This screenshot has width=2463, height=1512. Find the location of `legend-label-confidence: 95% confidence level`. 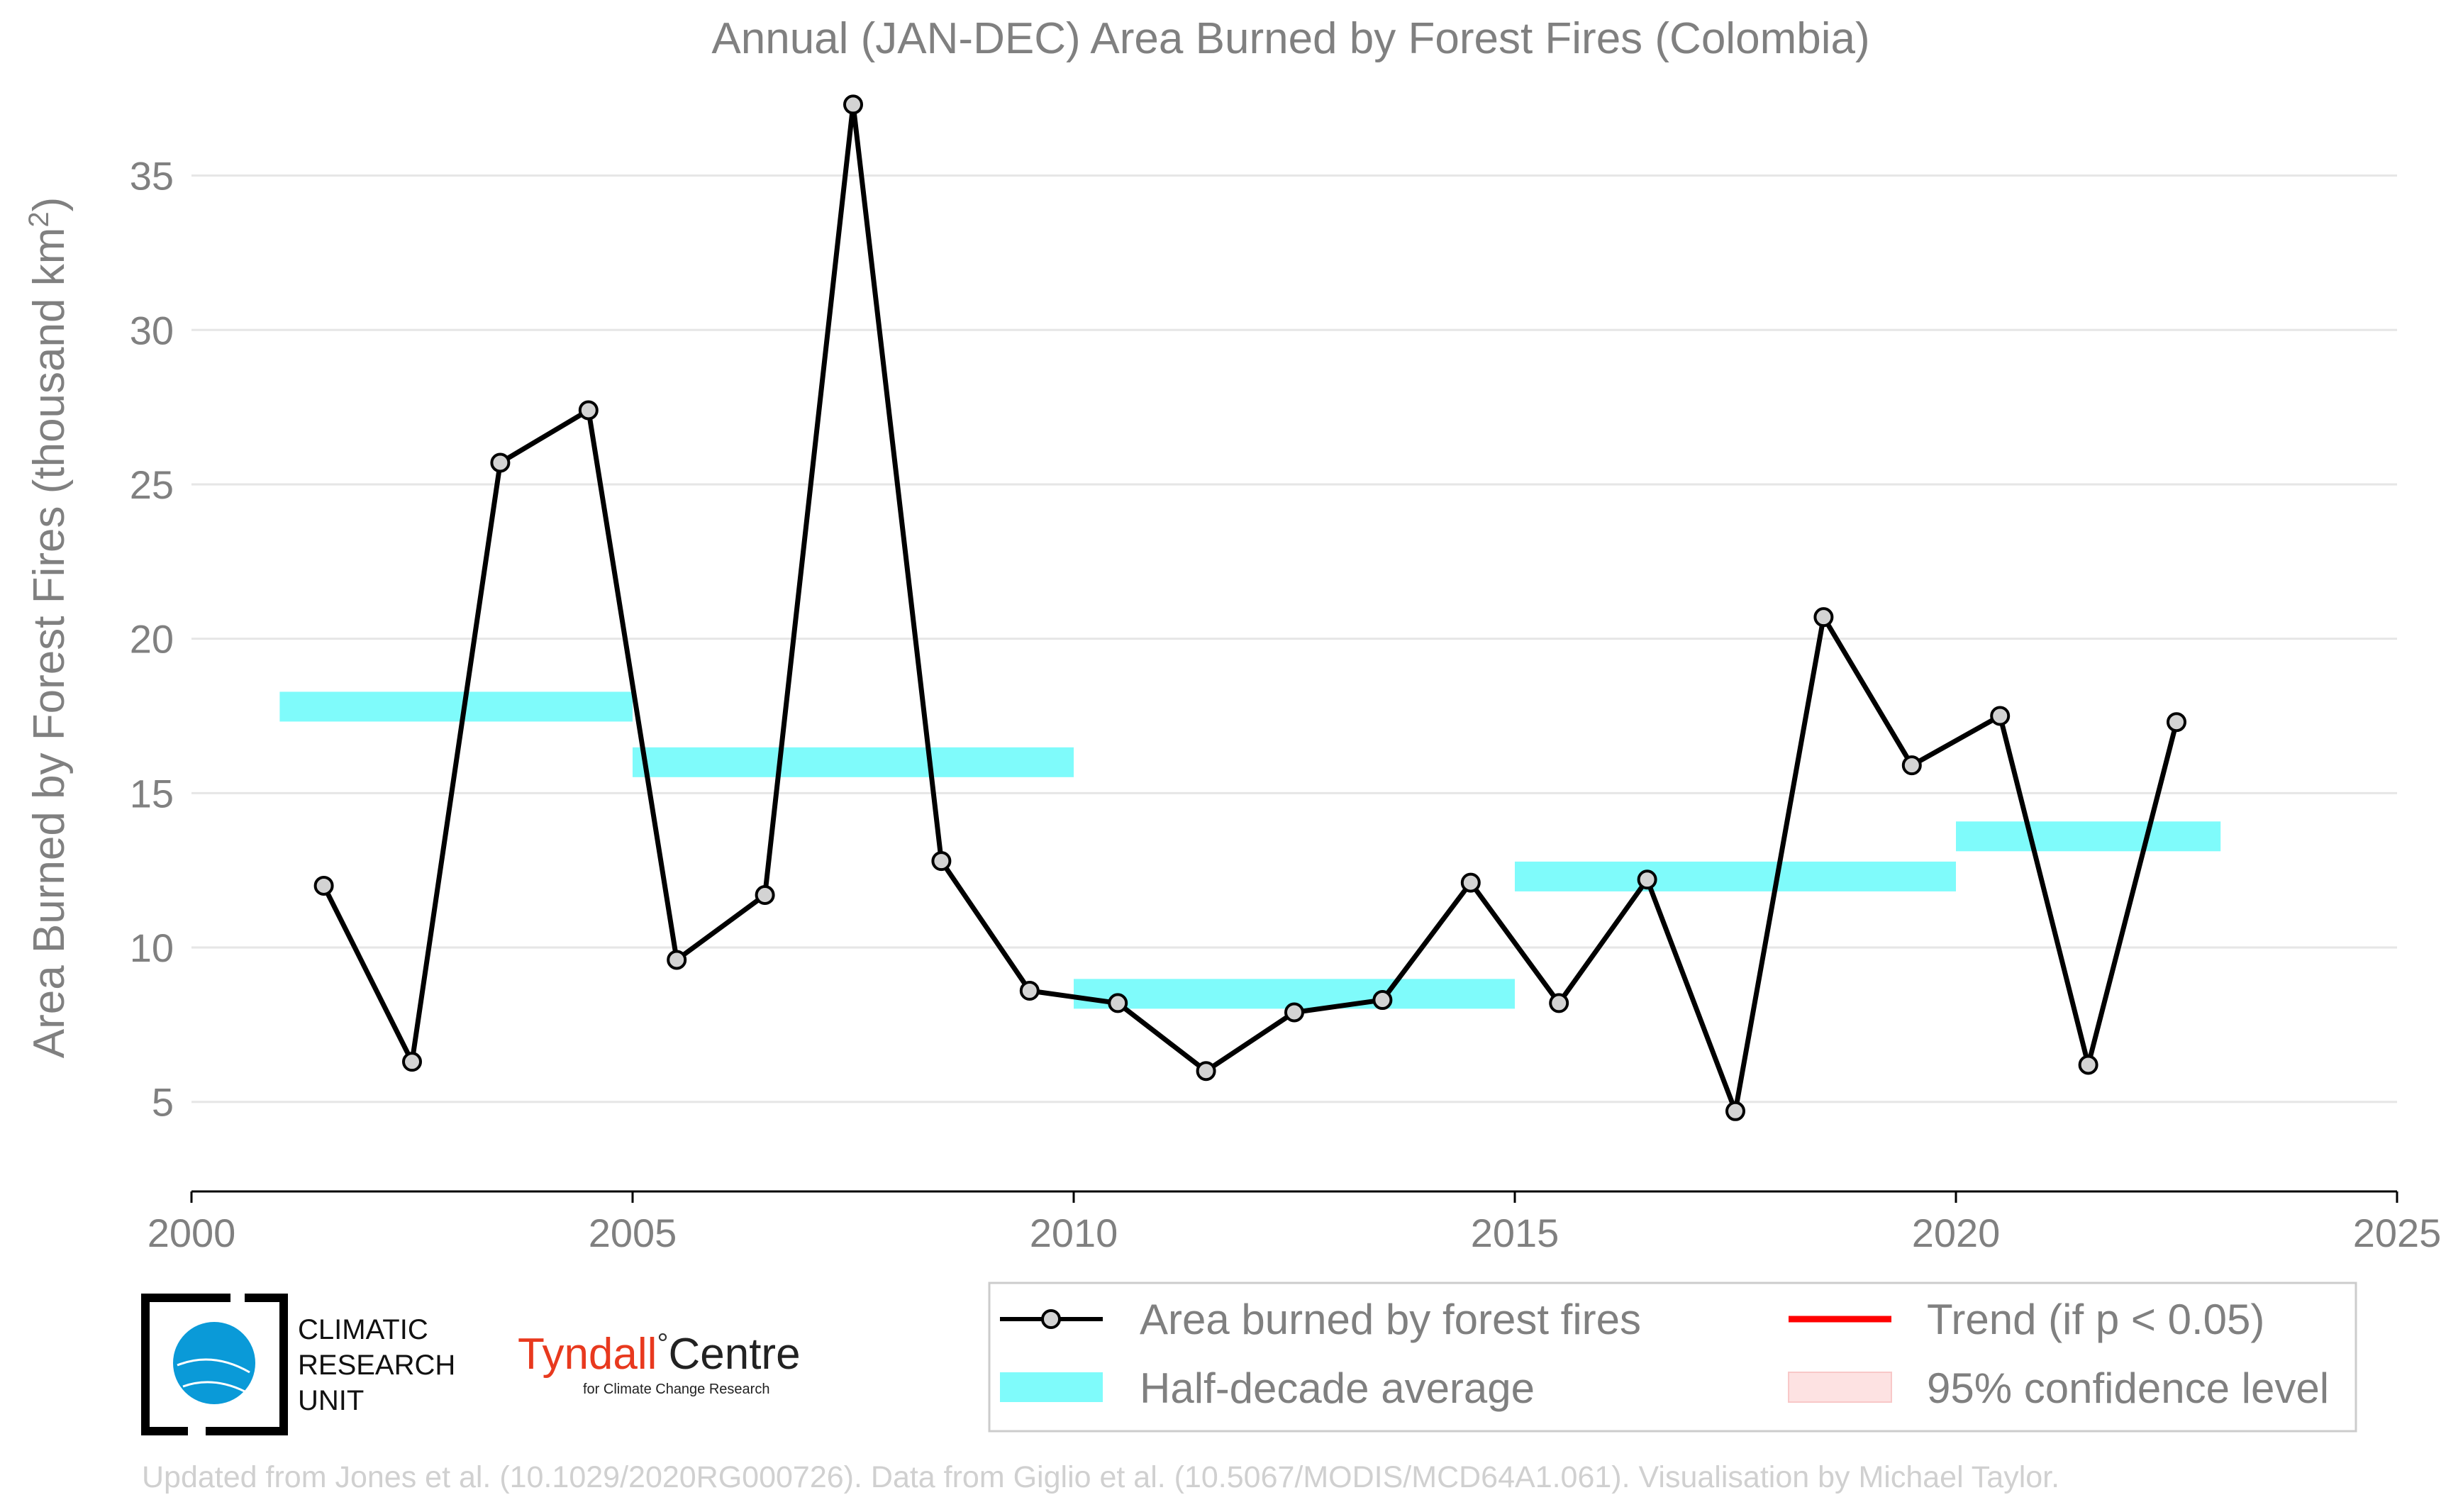

legend-label-confidence: 95% confidence level is located at coordinates (2128, 1388).